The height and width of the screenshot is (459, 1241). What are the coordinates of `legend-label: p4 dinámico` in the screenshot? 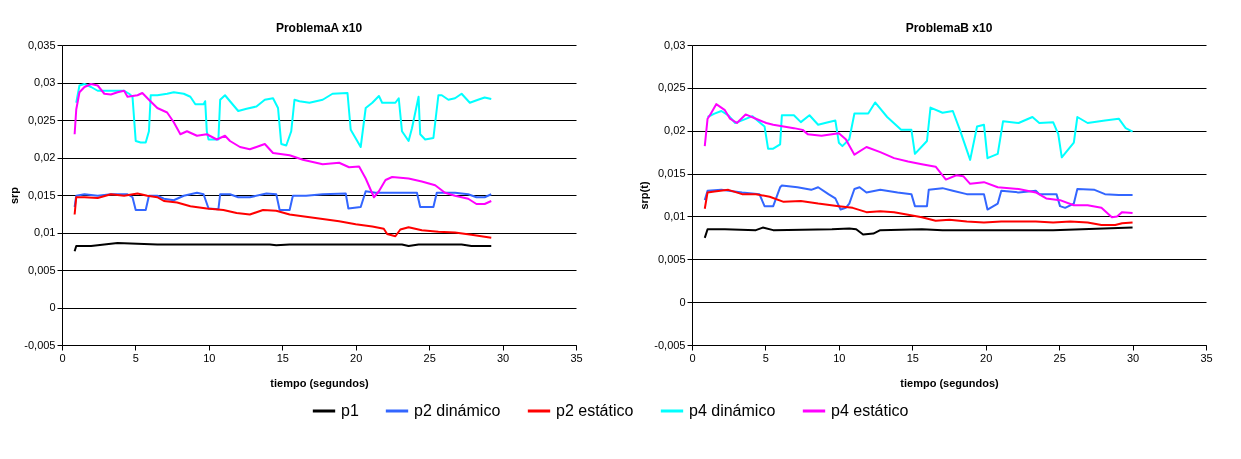 It's located at (732, 410).